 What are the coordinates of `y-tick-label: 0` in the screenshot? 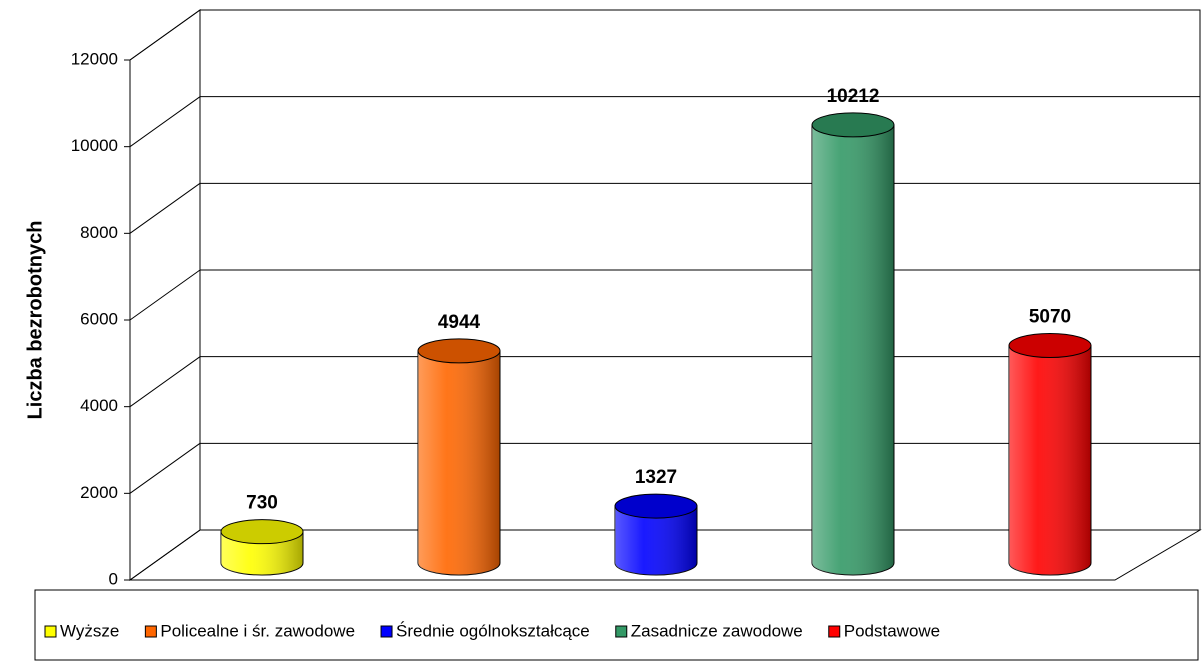 It's located at (113, 578).